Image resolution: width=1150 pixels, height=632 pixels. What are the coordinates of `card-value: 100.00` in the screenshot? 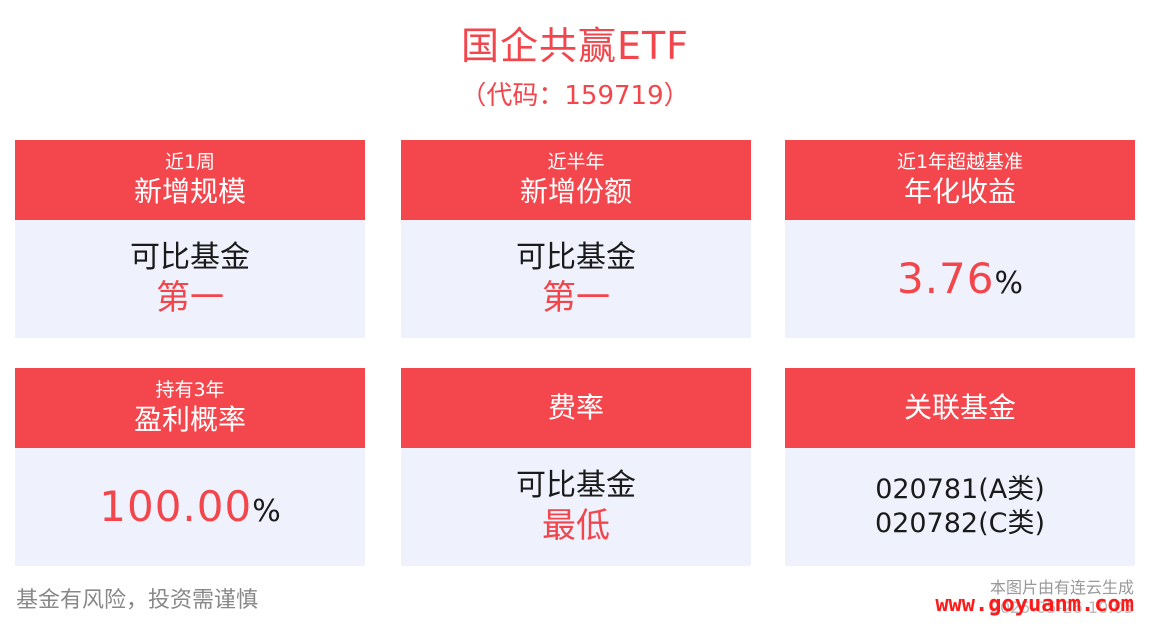 It's located at (176, 506).